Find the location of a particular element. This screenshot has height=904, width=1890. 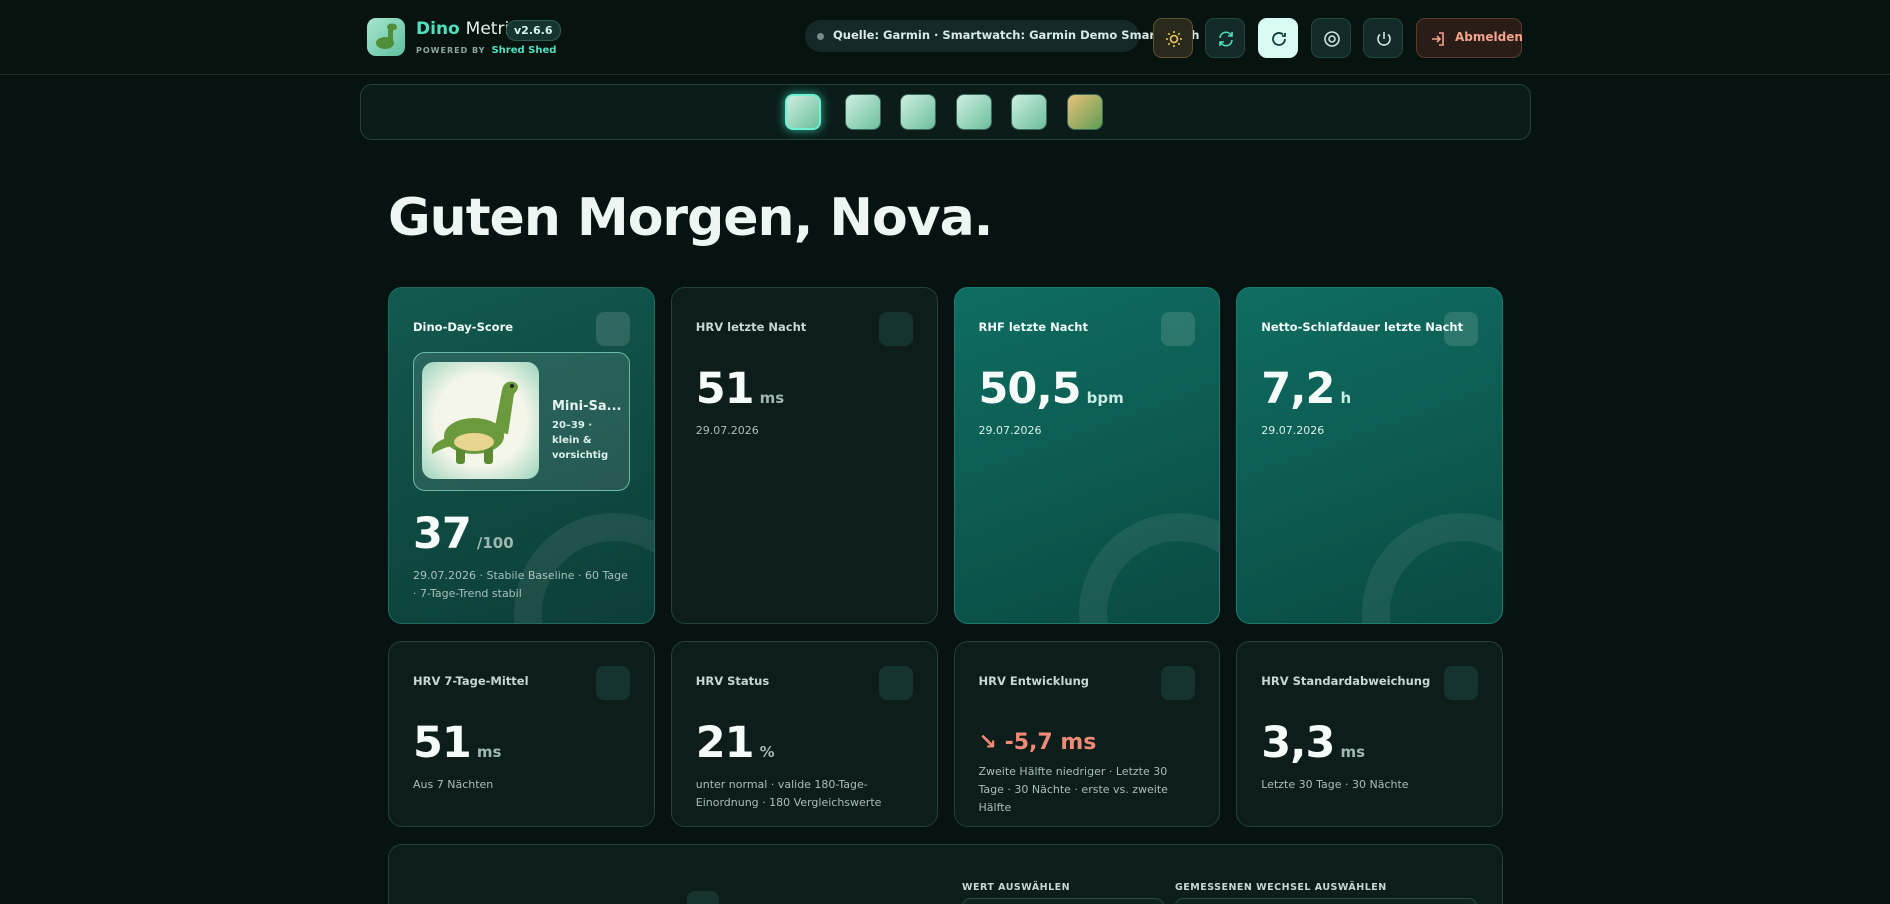

score-max: /100 is located at coordinates (495, 543).